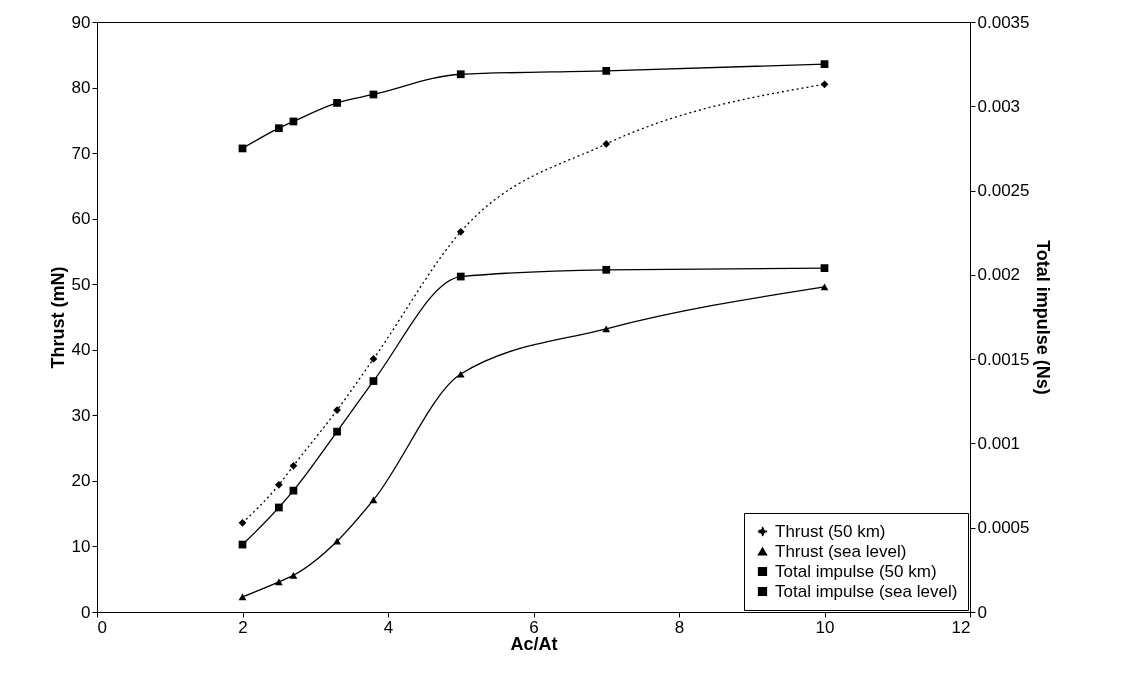  I want to click on y-tick-label: 80, so click(81, 88).